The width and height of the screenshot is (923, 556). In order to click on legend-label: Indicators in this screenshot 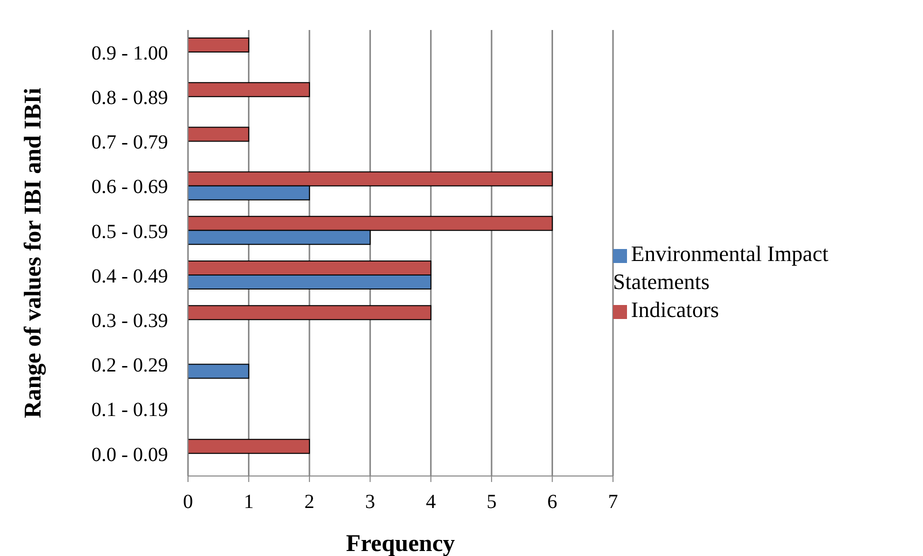, I will do `click(675, 309)`.